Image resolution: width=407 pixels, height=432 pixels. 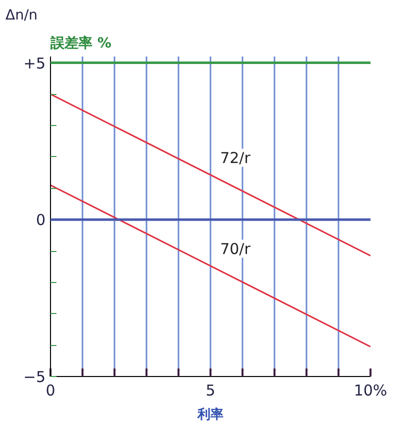 What do you see at coordinates (34, 63) in the screenshot?
I see `y-tick-label: +5` at bounding box center [34, 63].